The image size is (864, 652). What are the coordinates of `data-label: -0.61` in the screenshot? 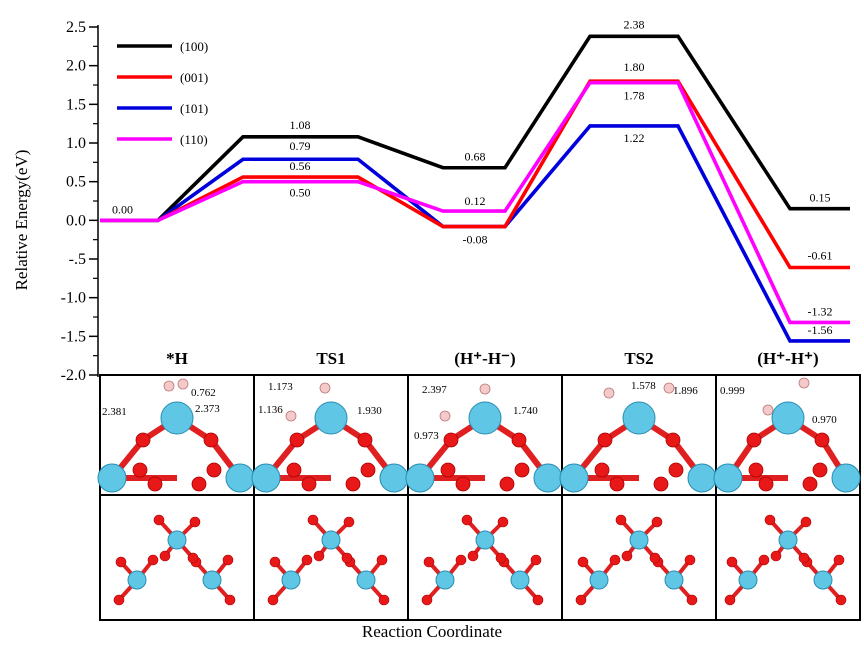 It's located at (820, 256).